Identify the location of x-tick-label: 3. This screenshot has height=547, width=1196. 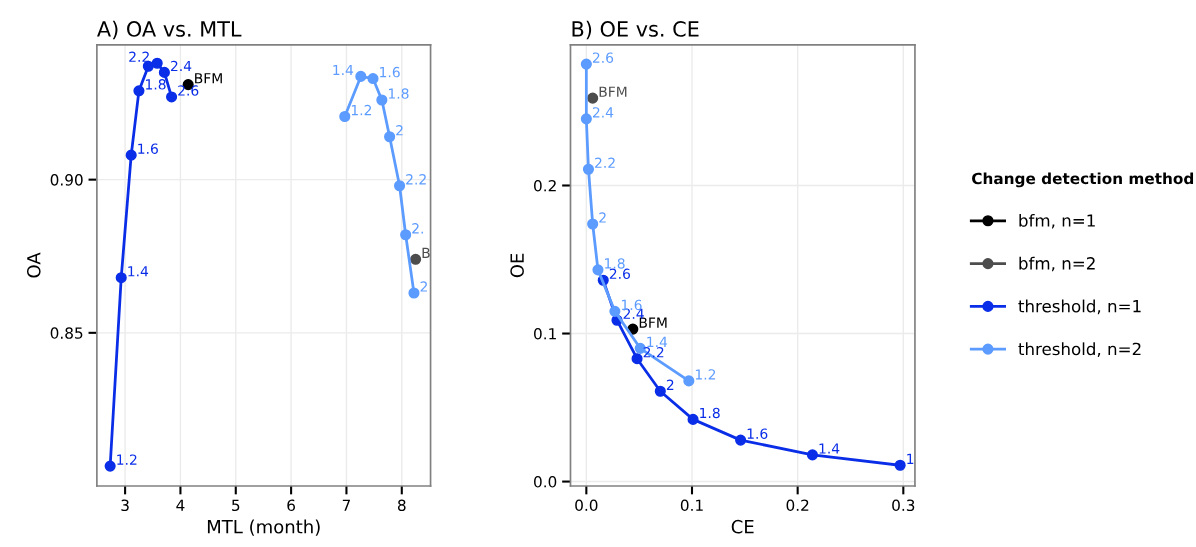
(125, 505).